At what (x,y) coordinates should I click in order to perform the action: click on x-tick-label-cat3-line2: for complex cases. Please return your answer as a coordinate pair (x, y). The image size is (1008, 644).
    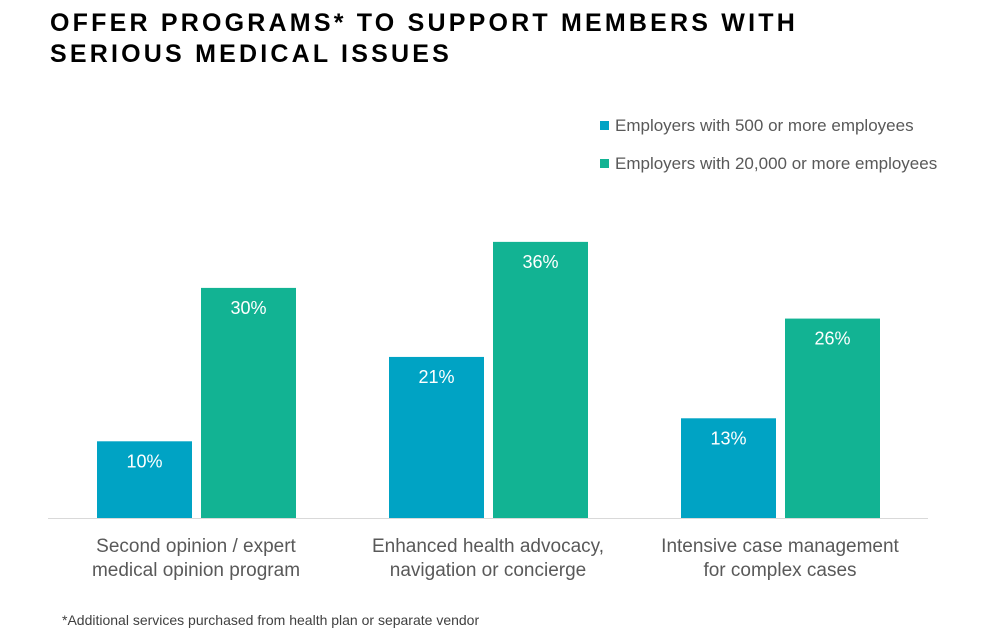
    Looking at the image, I should click on (779, 570).